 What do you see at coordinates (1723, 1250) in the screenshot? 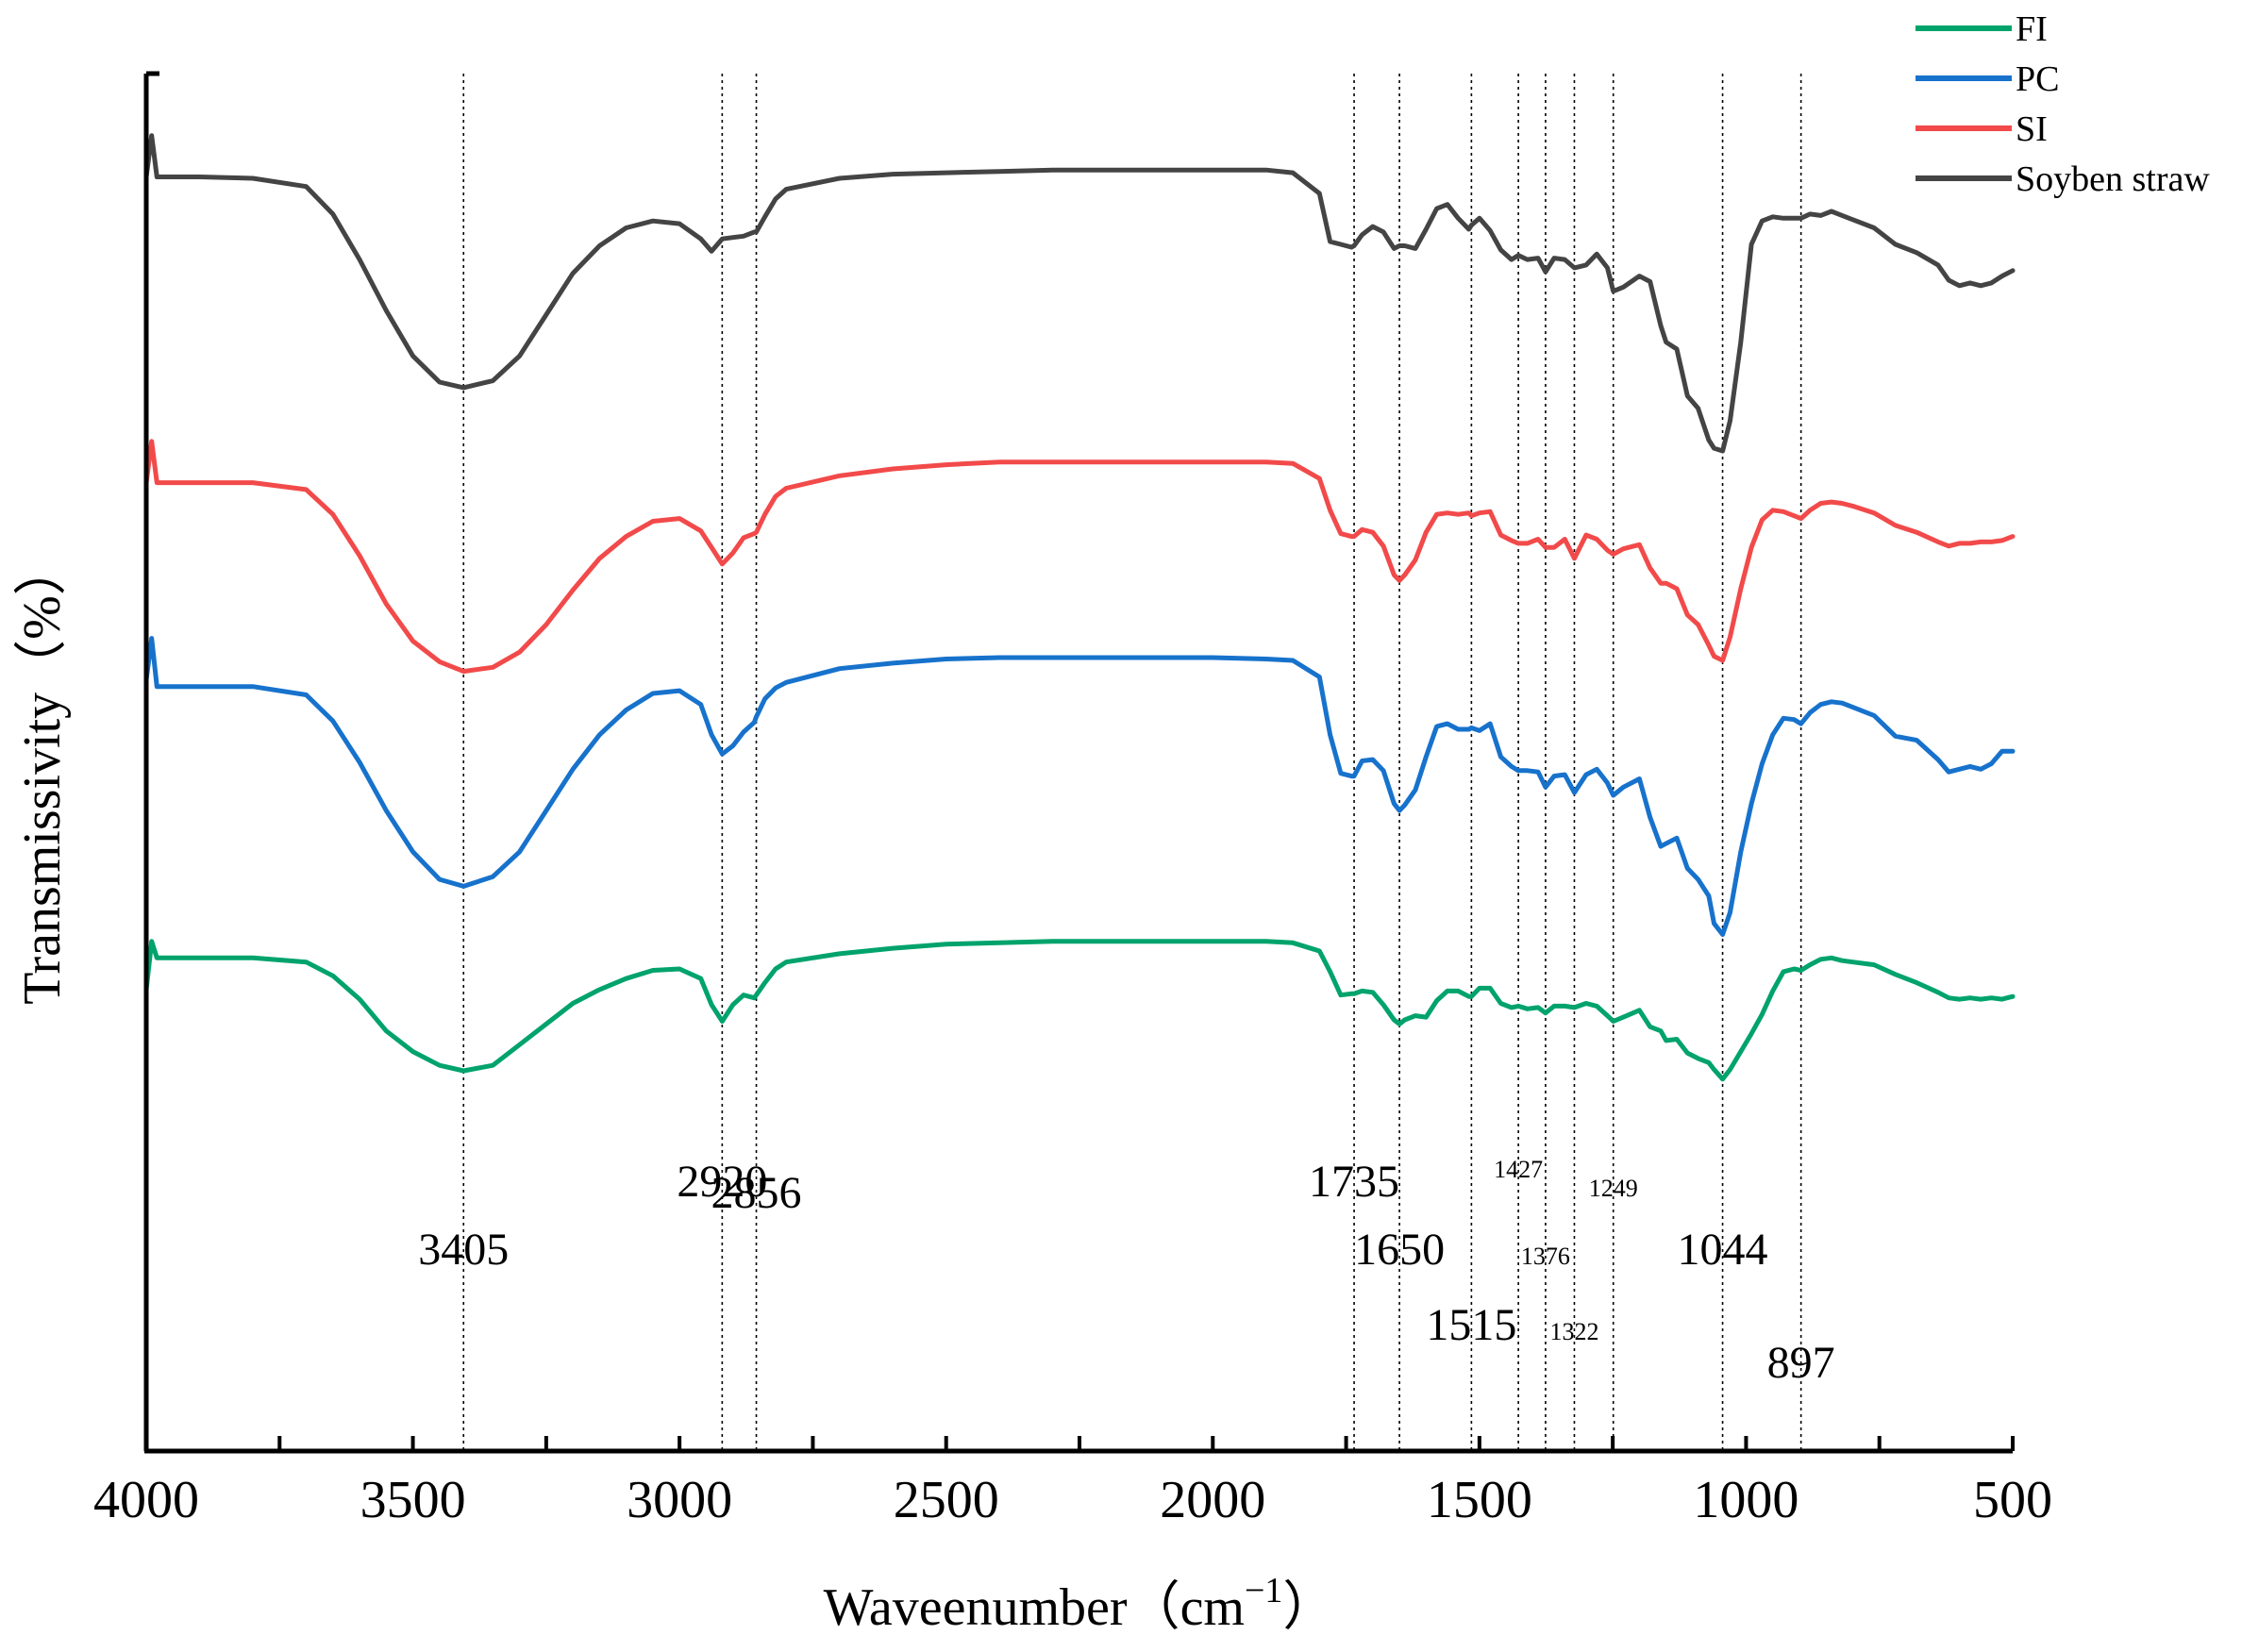
I see `peak-label: 1044` at bounding box center [1723, 1250].